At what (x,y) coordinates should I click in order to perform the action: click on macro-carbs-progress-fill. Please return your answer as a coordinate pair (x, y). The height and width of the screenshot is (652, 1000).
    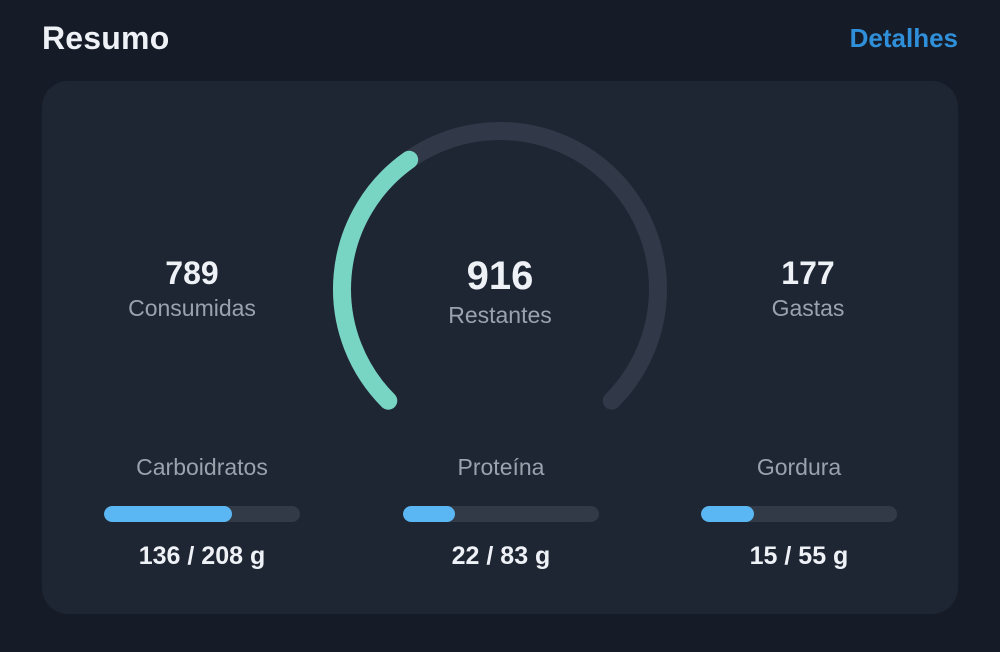
    Looking at the image, I should click on (168, 514).